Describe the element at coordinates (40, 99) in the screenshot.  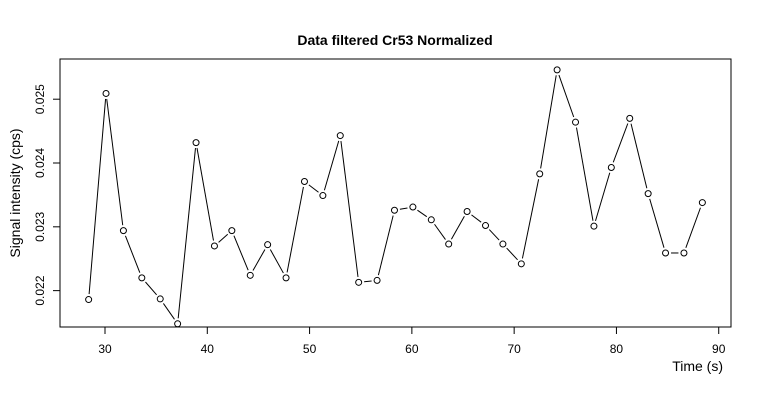
I see `y-tick-label-0.025: 0.025` at that location.